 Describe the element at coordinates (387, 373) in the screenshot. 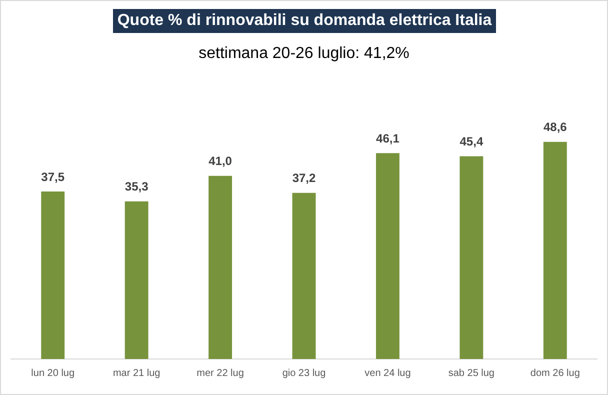

I see `x-tick-label: ven 24 lug` at that location.